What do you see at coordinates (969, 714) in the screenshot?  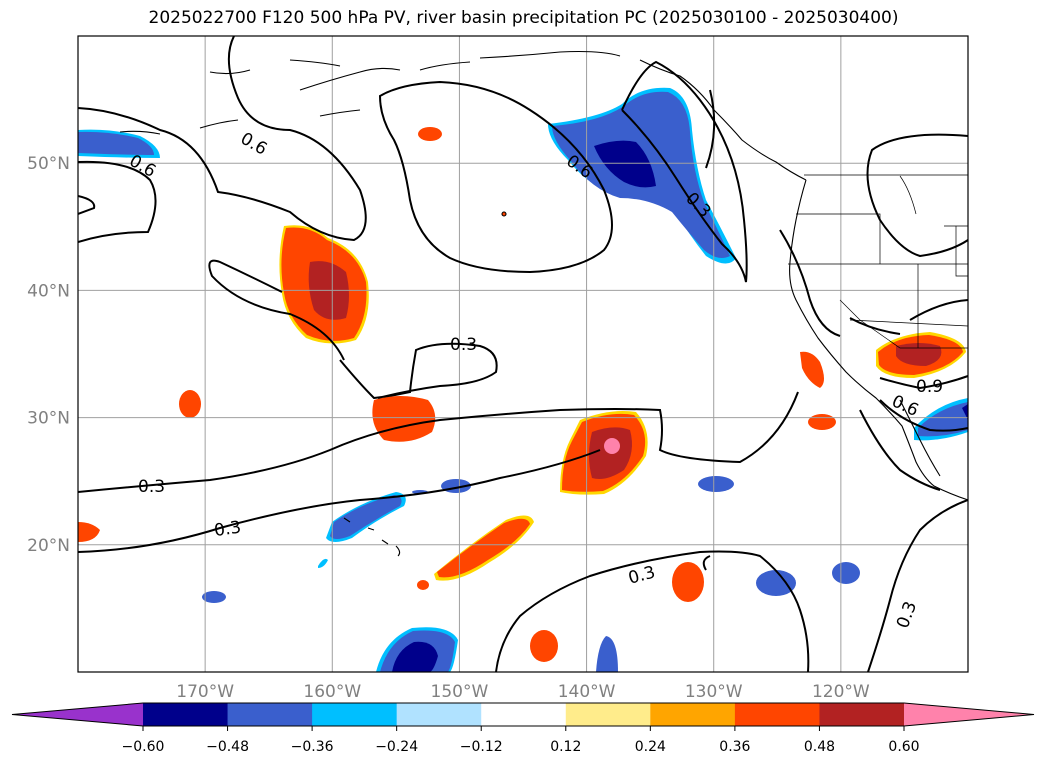 I see `colorbar-extend-high` at bounding box center [969, 714].